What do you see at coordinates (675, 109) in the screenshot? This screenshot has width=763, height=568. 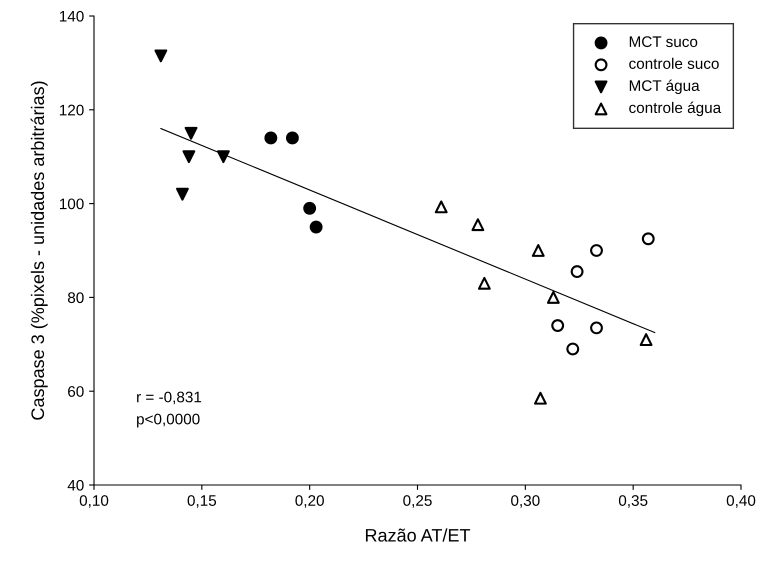 I see `legend-label: controle água` at bounding box center [675, 109].